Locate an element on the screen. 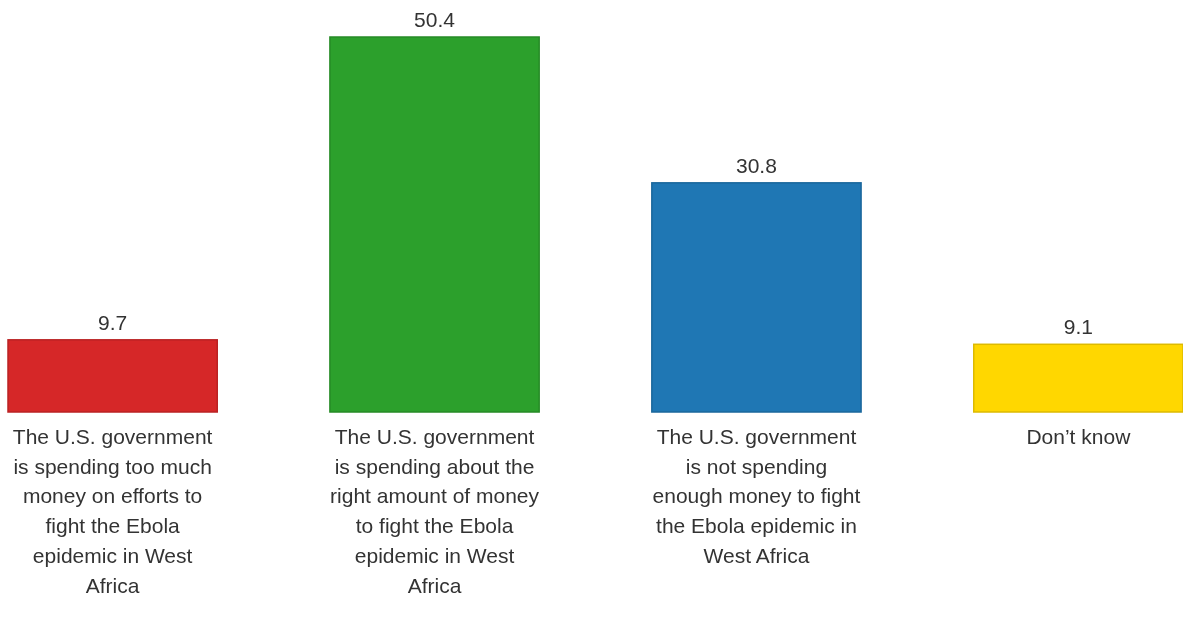 The image size is (1183, 625). data-label: 50.4 is located at coordinates (435, 19).